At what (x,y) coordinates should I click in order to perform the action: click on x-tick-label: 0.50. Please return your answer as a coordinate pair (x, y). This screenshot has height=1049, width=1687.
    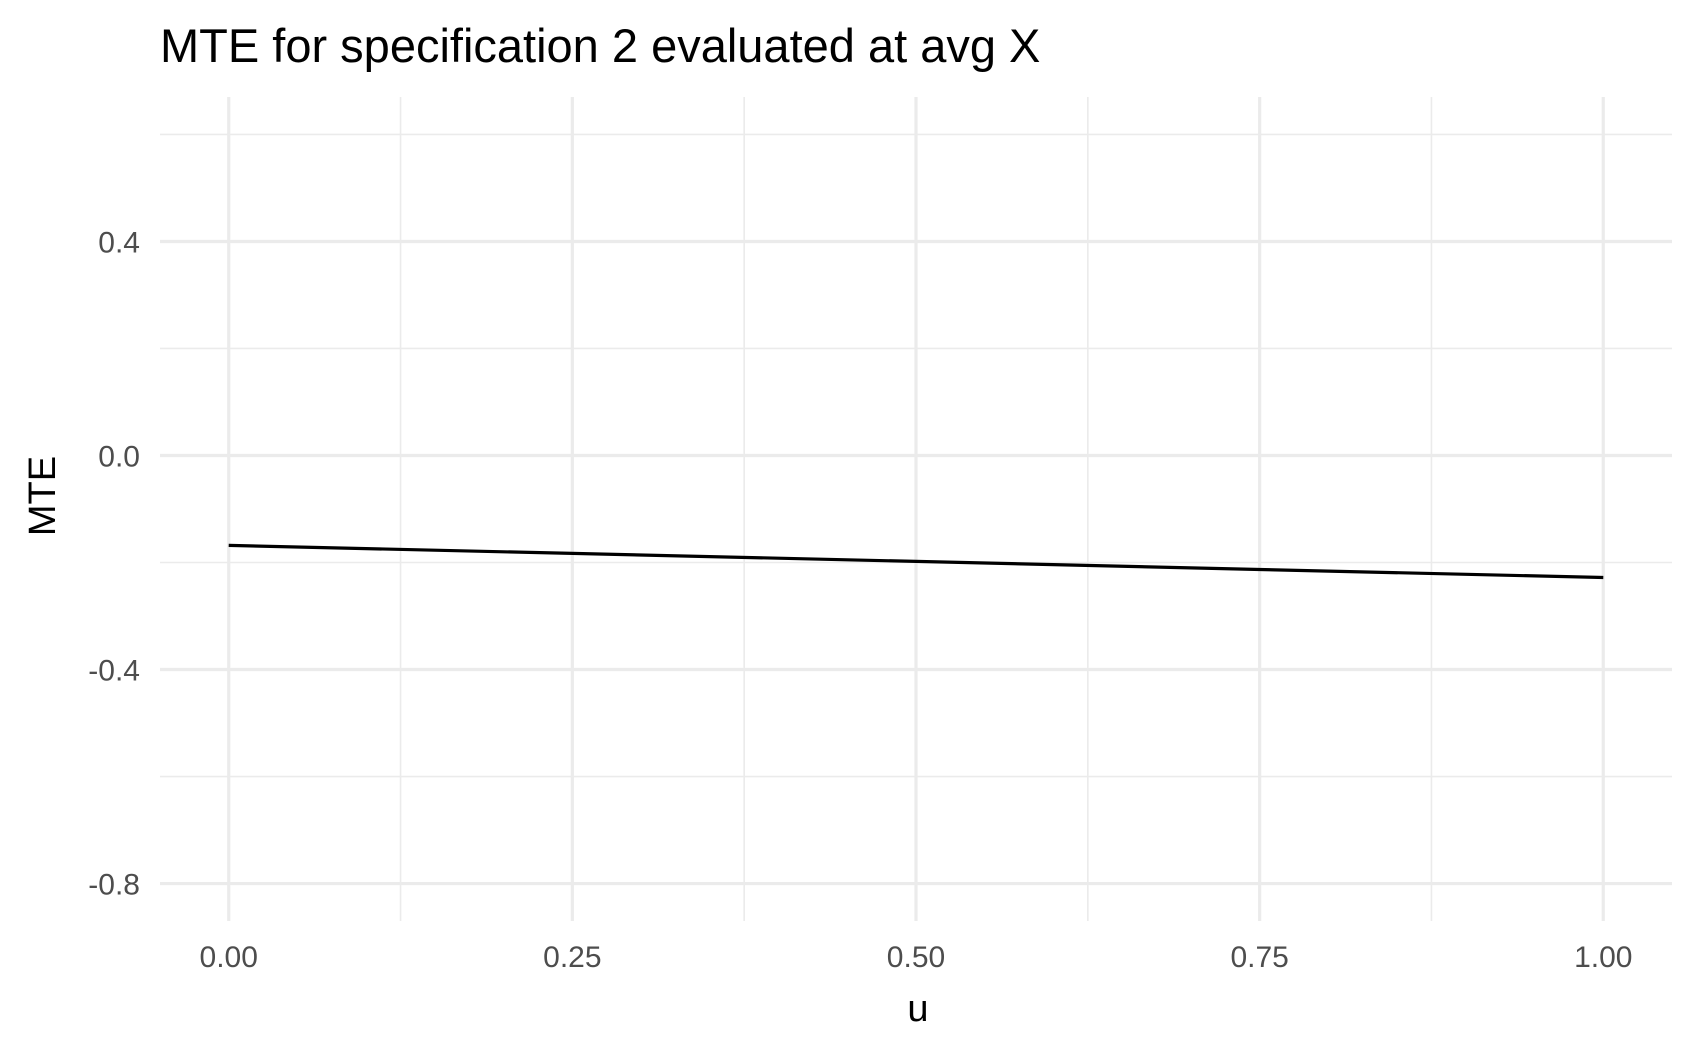
    Looking at the image, I should click on (916, 957).